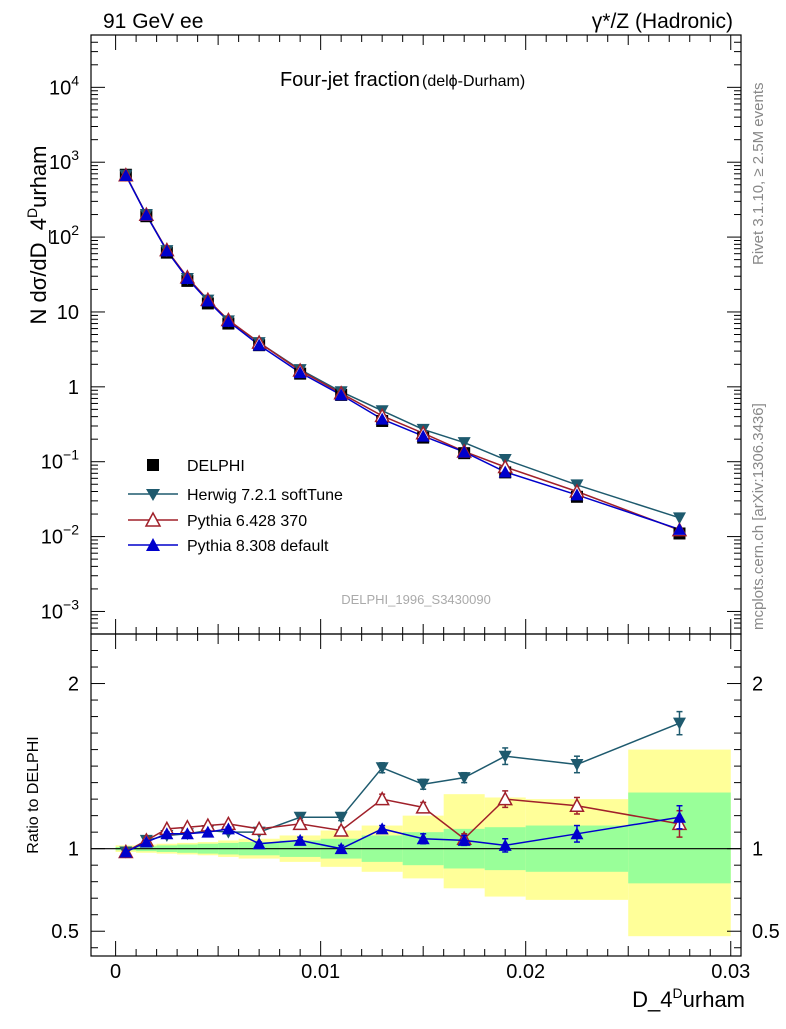 The image size is (786, 1029). I want to click on side-text-top: Rivet 3.1.10, ≥ 2.5M events, so click(758, 174).